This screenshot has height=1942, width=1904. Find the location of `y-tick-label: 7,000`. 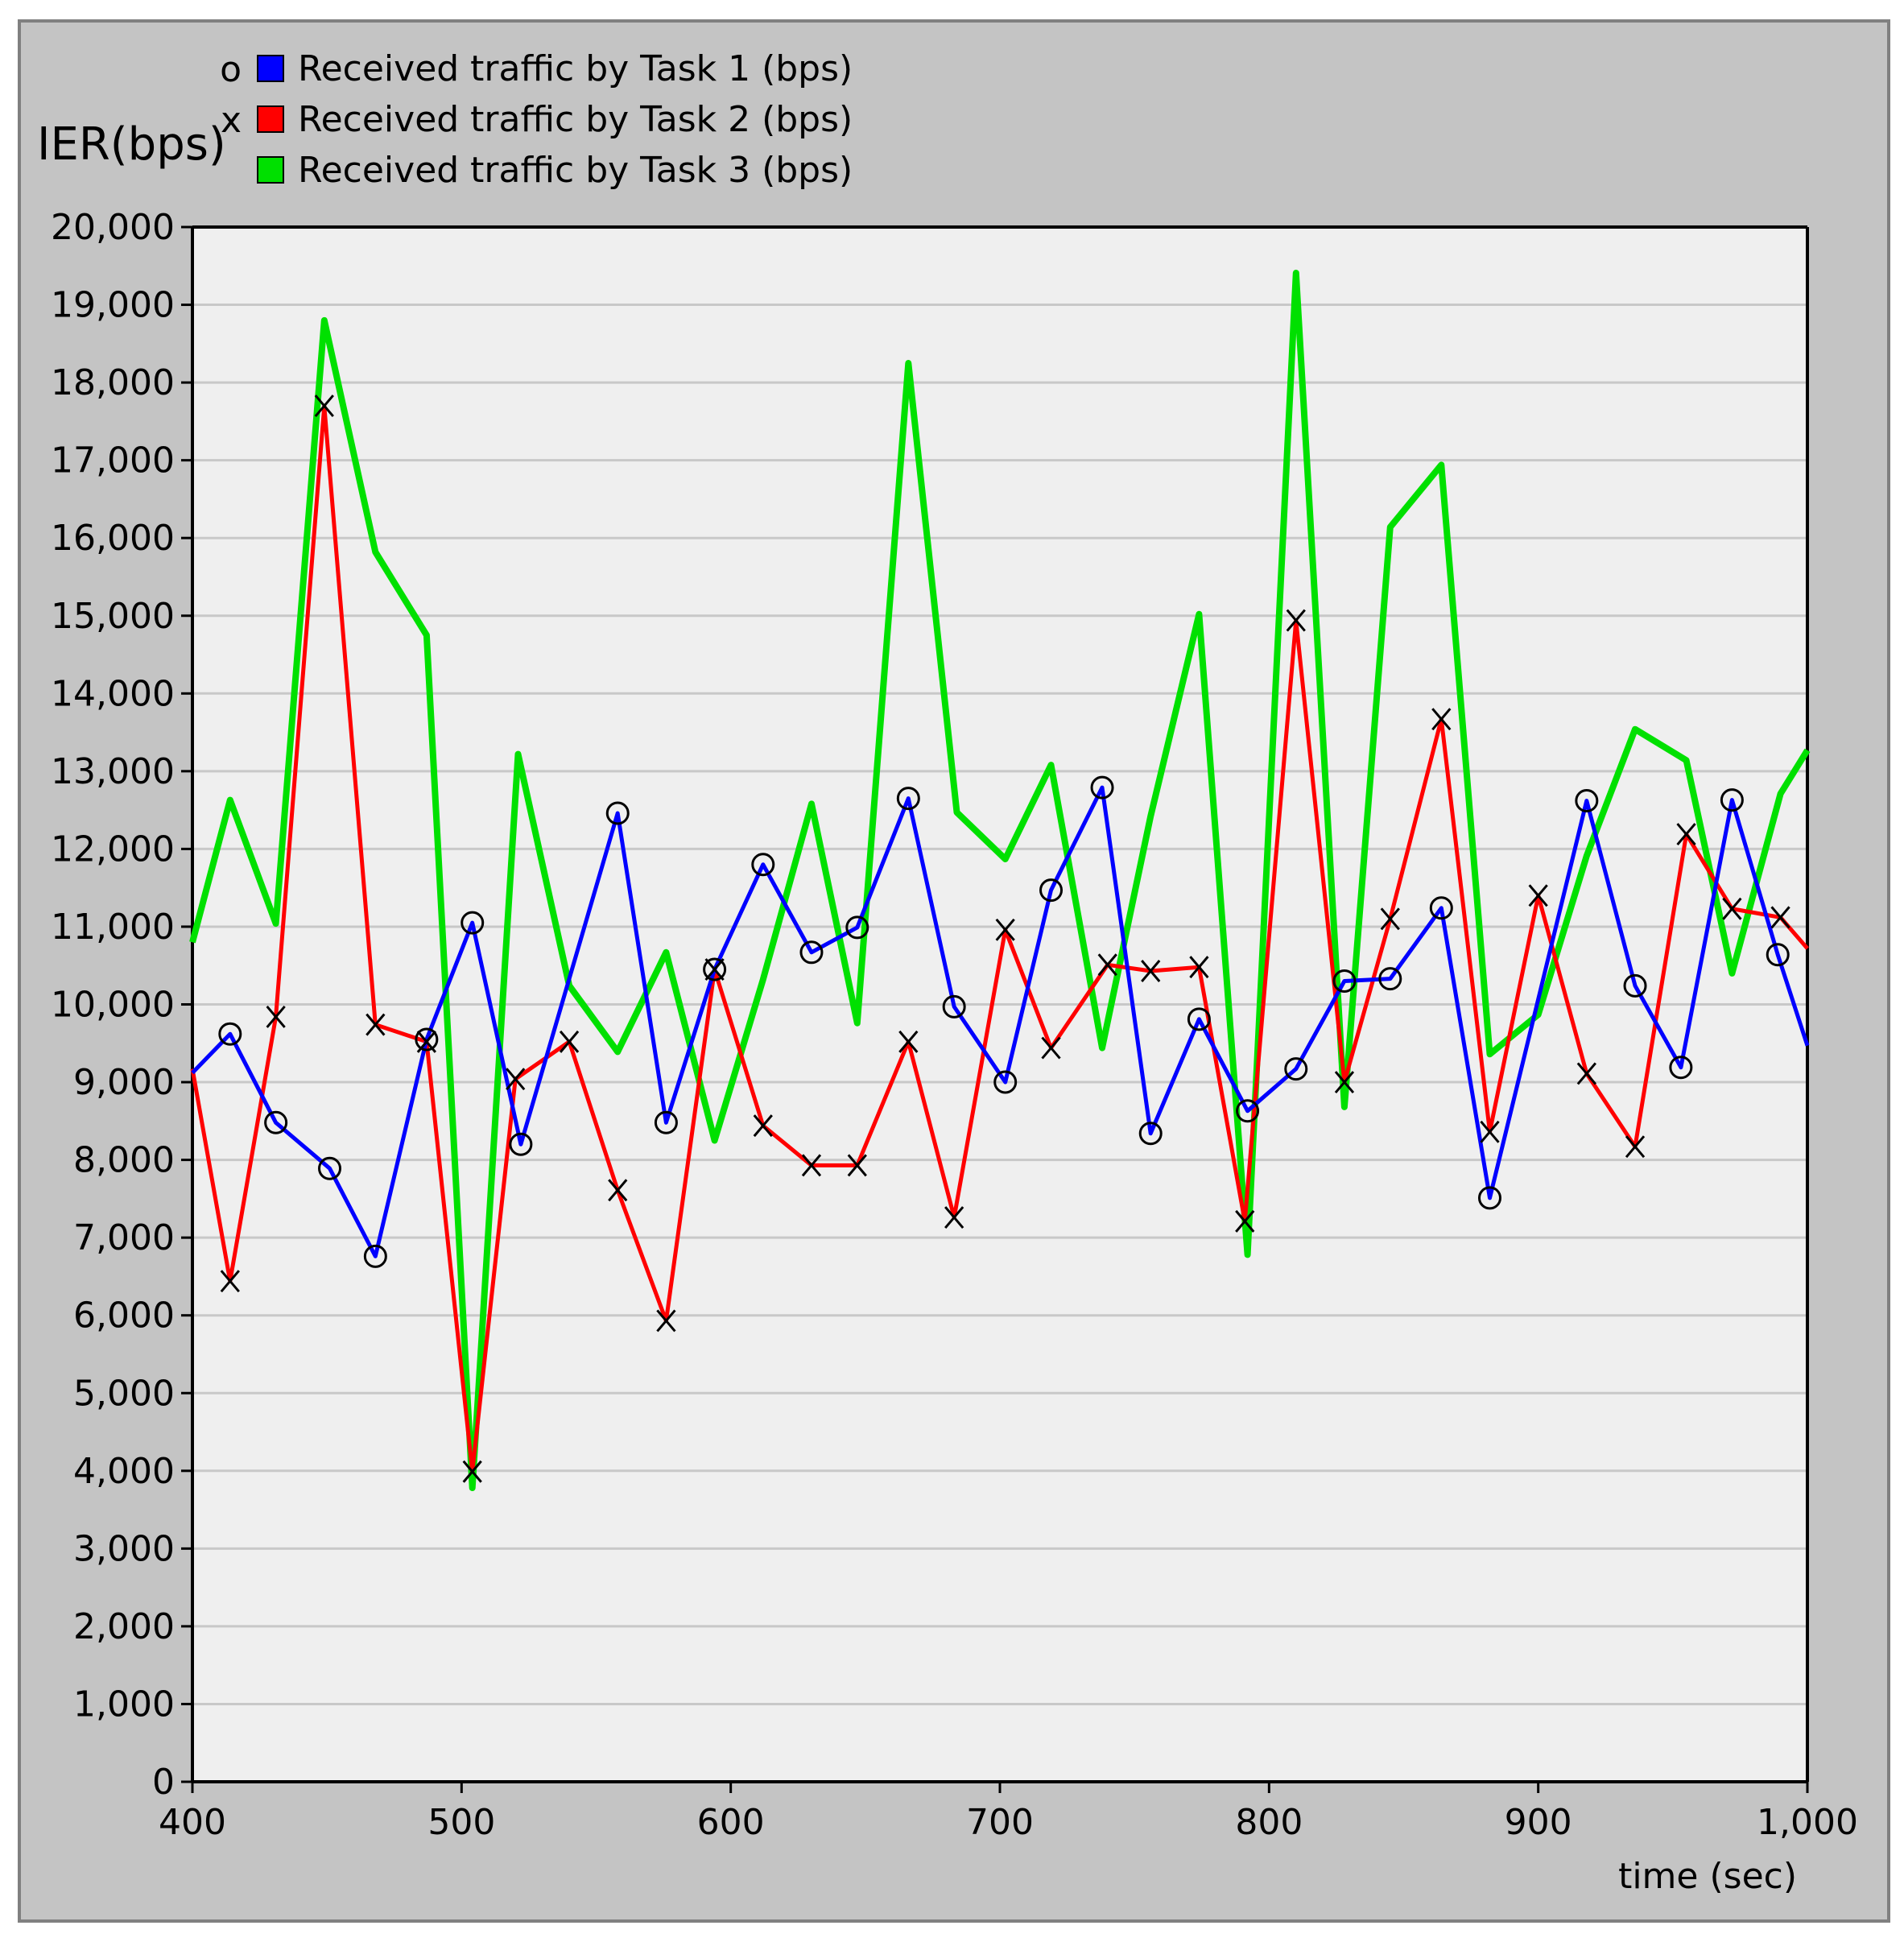

y-tick-label: 7,000 is located at coordinates (124, 1237).